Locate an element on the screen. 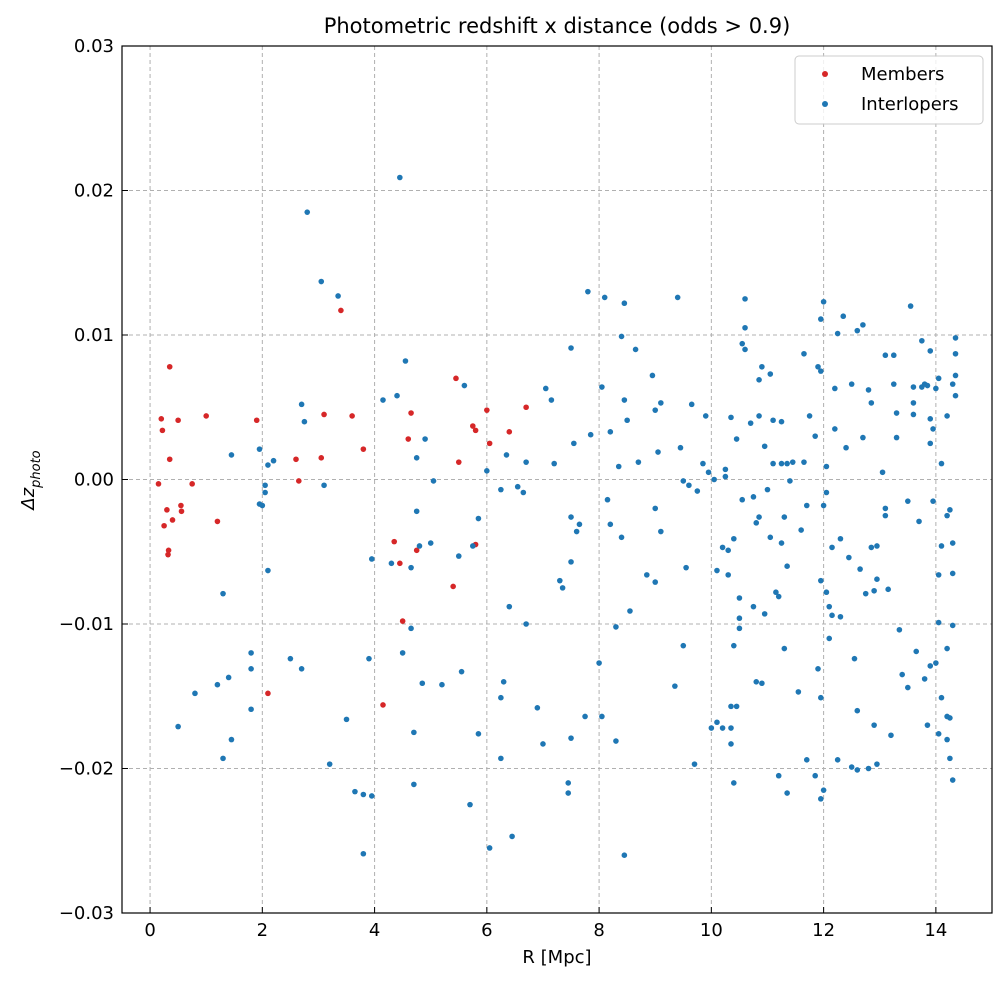 Image resolution: width=1008 pixels, height=983 pixels. legend-label-members: Members is located at coordinates (902, 74).